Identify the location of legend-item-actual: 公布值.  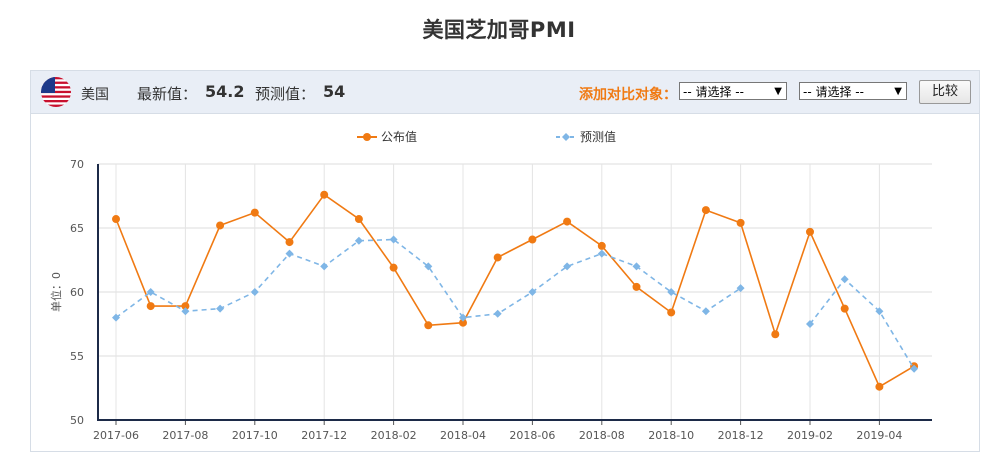
(387, 136).